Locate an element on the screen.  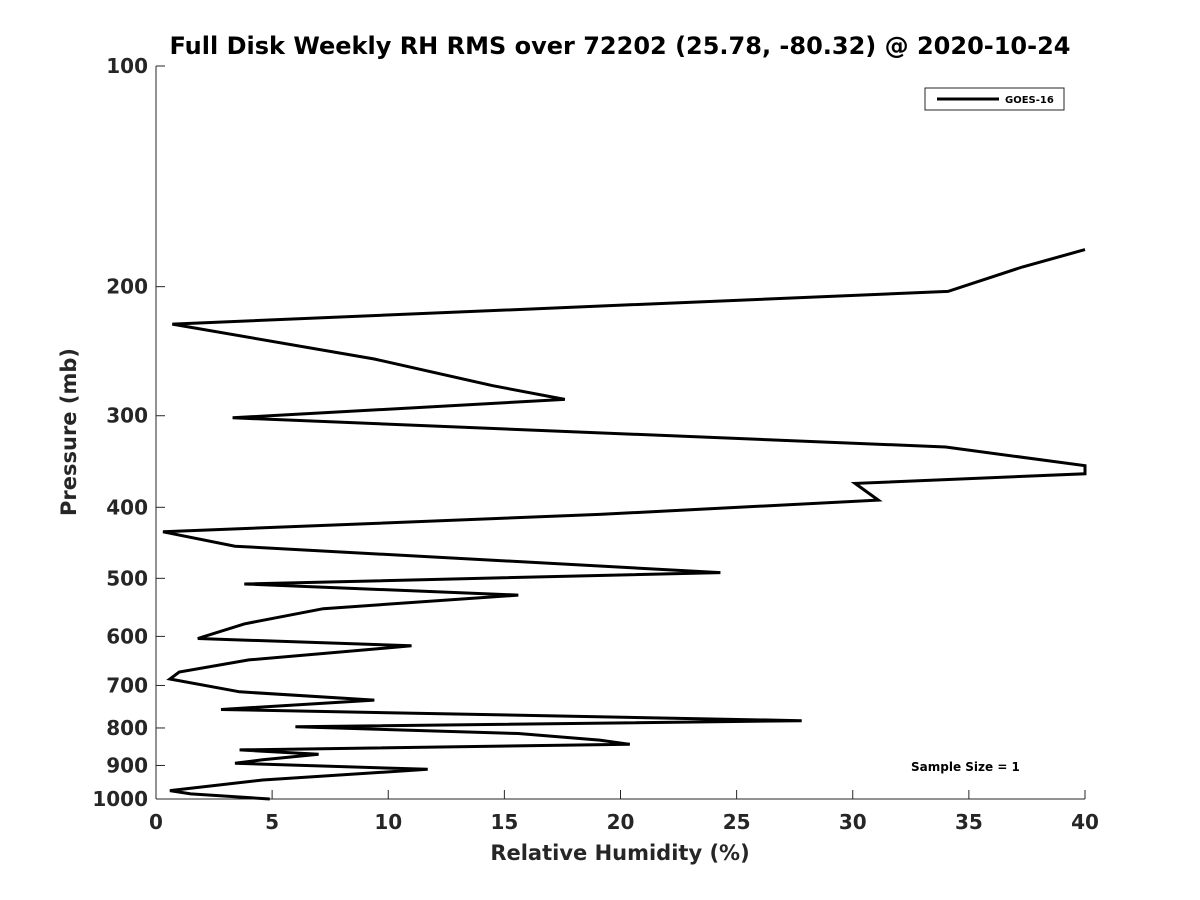
x-tick-label: 25 is located at coordinates (737, 822).